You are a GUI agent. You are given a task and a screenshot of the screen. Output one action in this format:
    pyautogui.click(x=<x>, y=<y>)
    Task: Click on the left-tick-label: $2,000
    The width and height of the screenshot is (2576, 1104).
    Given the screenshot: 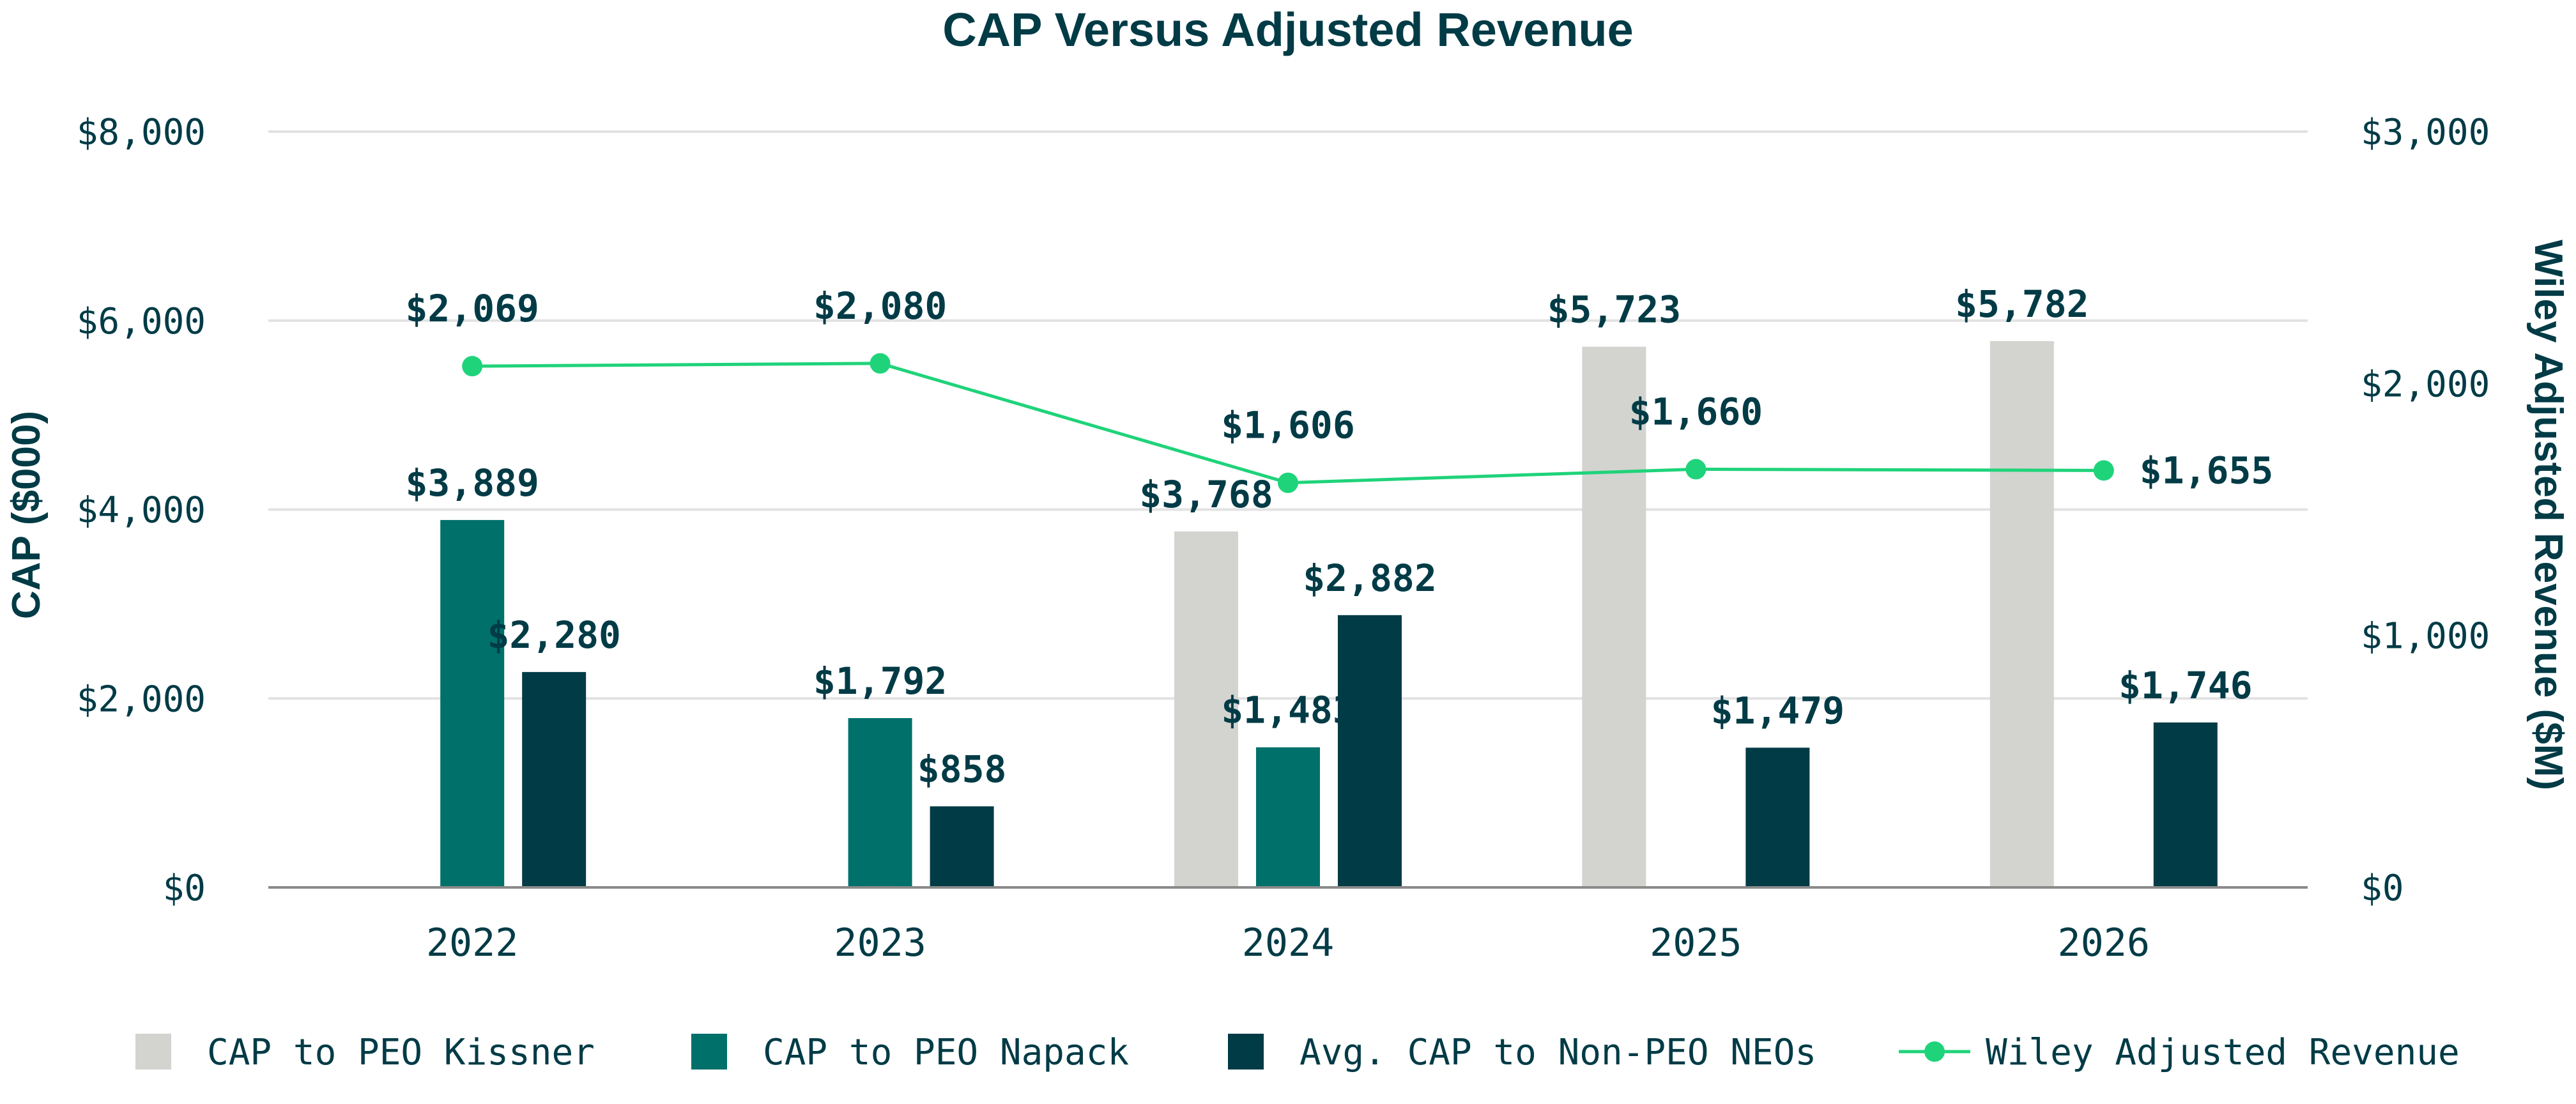 What is the action you would take?
    pyautogui.click(x=141, y=699)
    